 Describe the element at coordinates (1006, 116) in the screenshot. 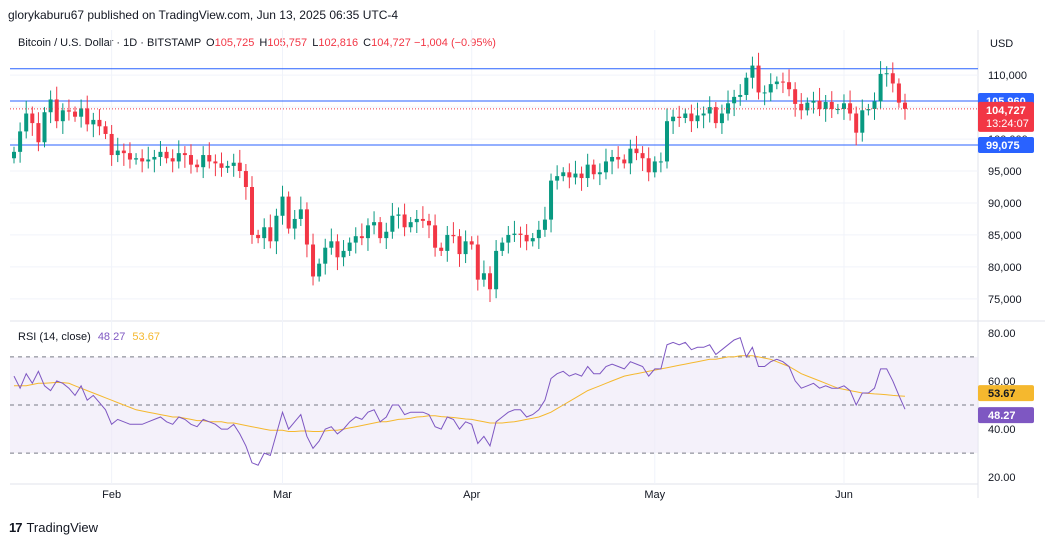

I see `last-price-box` at that location.